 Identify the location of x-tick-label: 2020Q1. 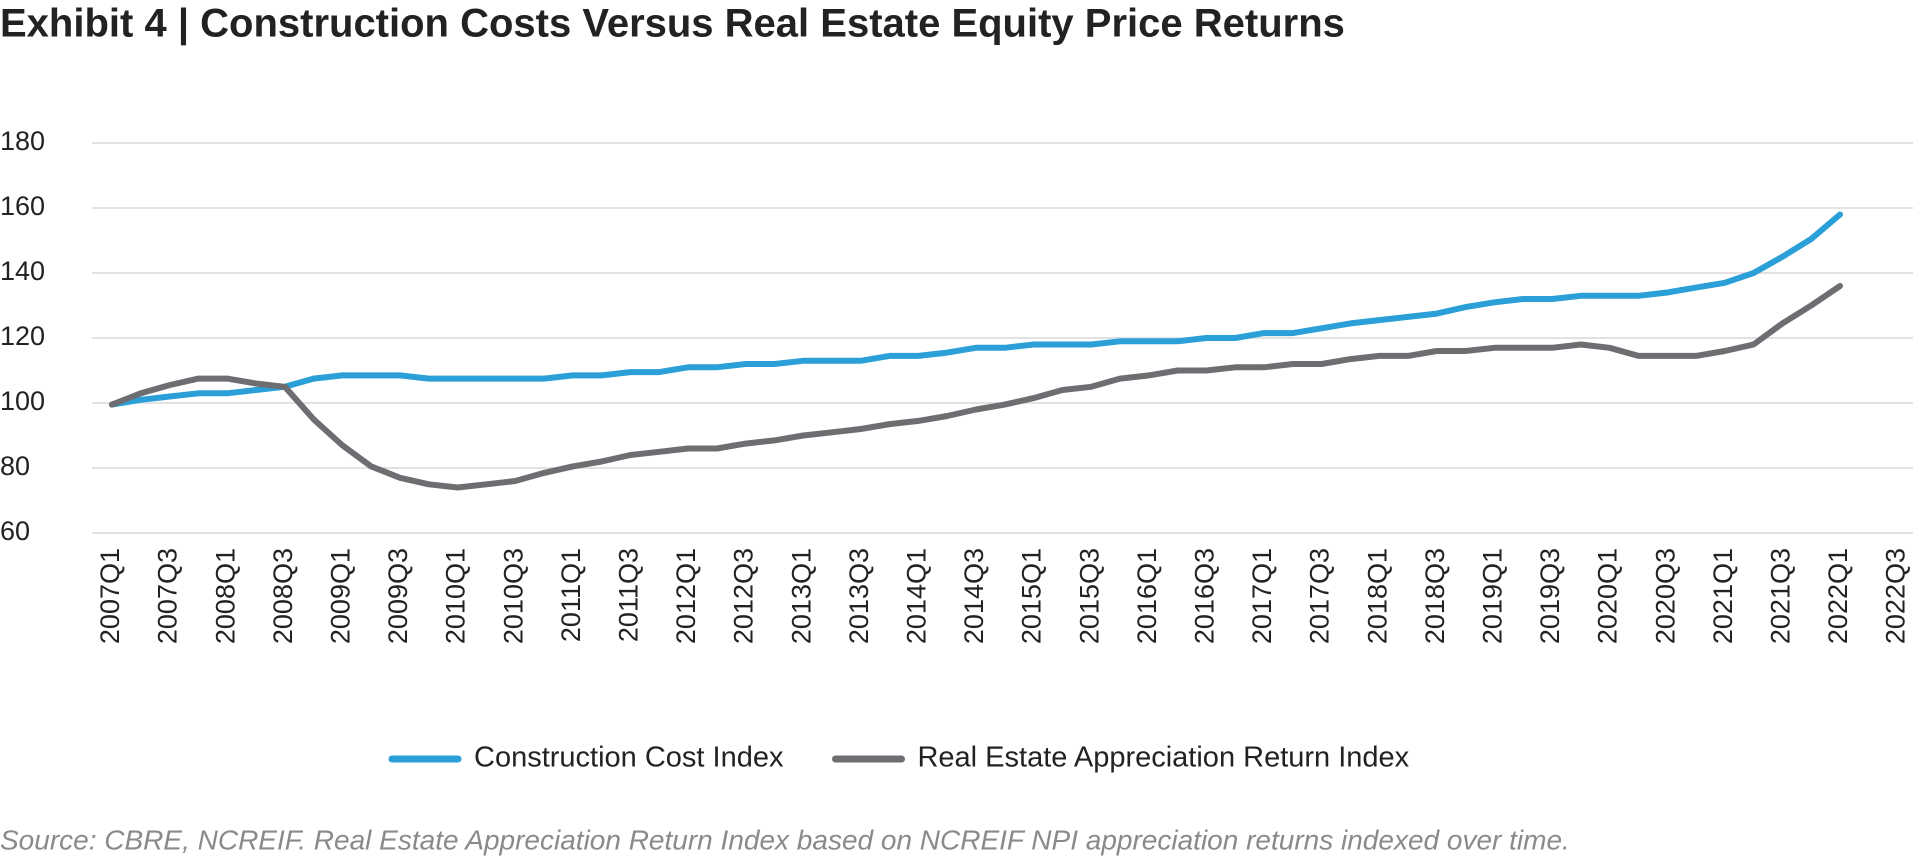
(1608, 596).